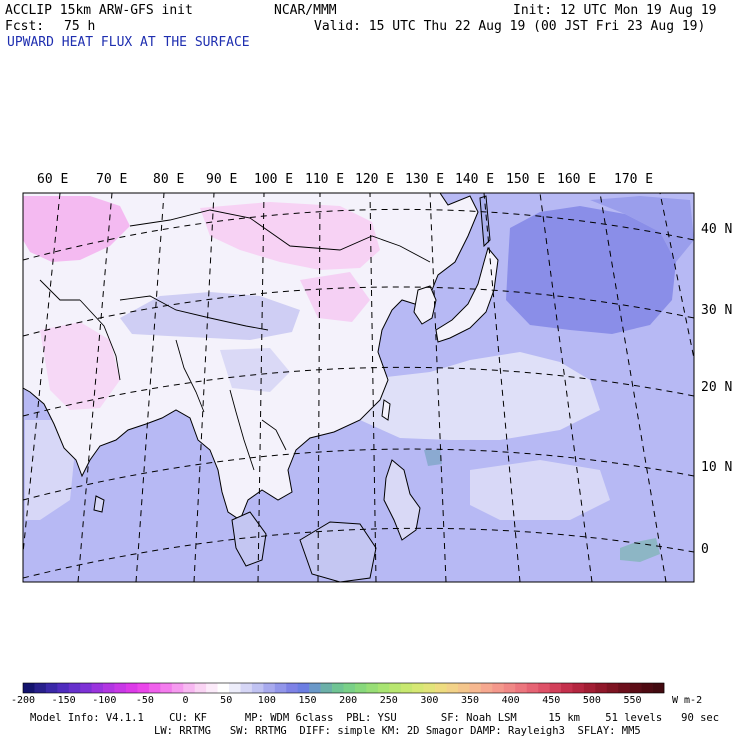  I want to click on colorbar-tick-label: 300, so click(429, 700).